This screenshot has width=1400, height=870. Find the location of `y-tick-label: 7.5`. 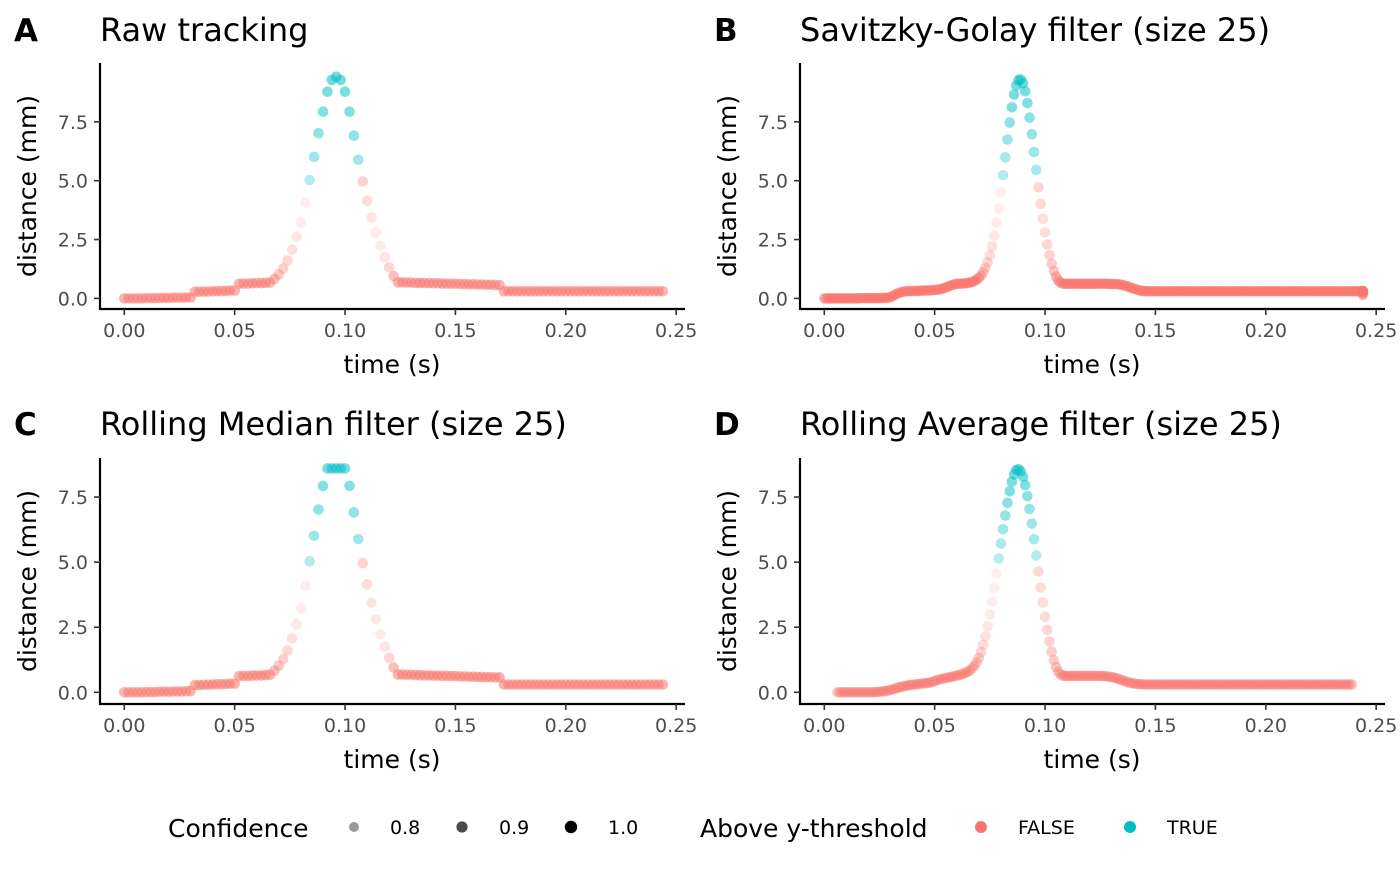

y-tick-label: 7.5 is located at coordinates (773, 498).